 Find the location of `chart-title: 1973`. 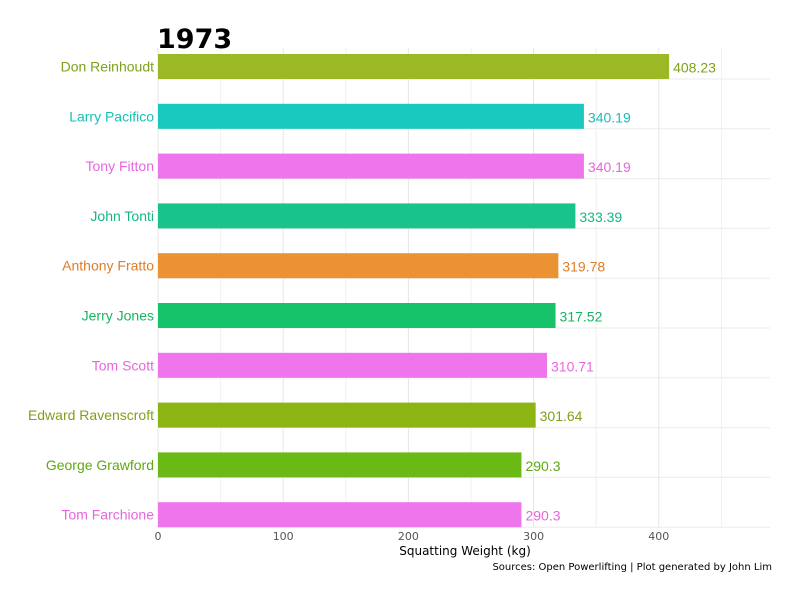

chart-title: 1973 is located at coordinates (194, 39).